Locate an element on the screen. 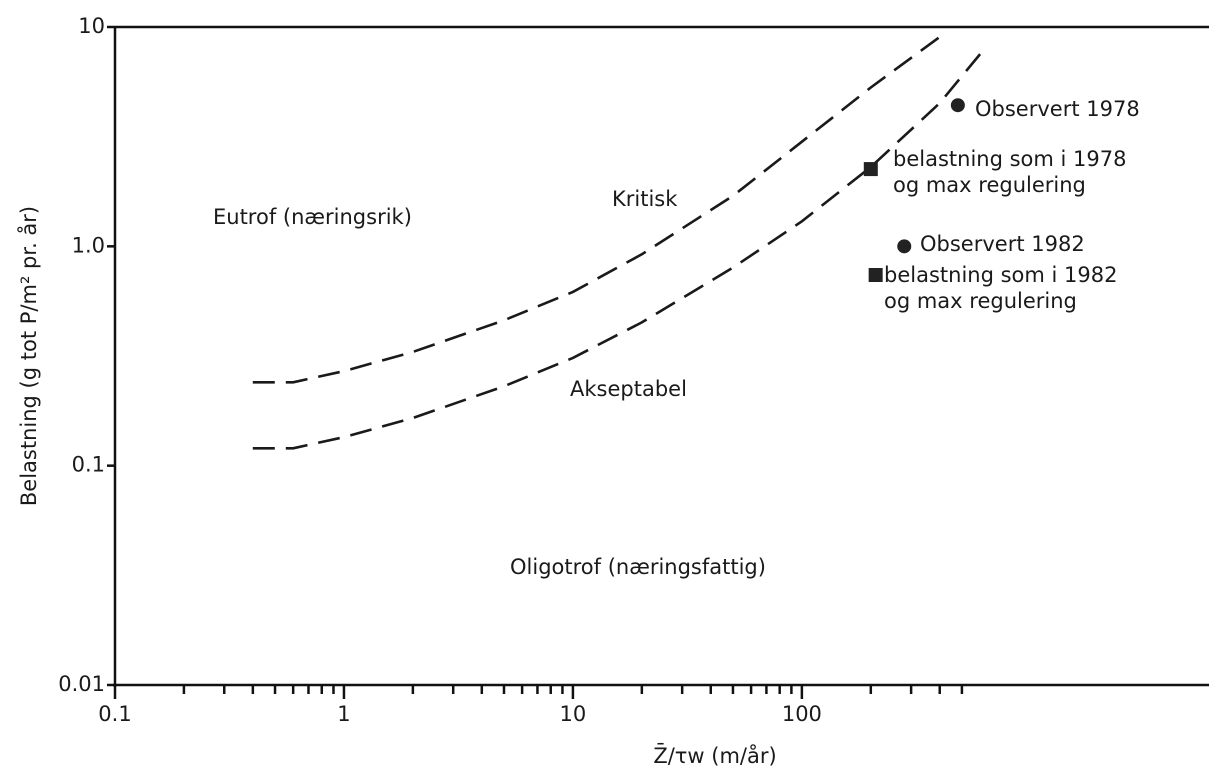 This screenshot has width=1209, height=776. region-label: Eutrof (næringsrik) is located at coordinates (312, 217).